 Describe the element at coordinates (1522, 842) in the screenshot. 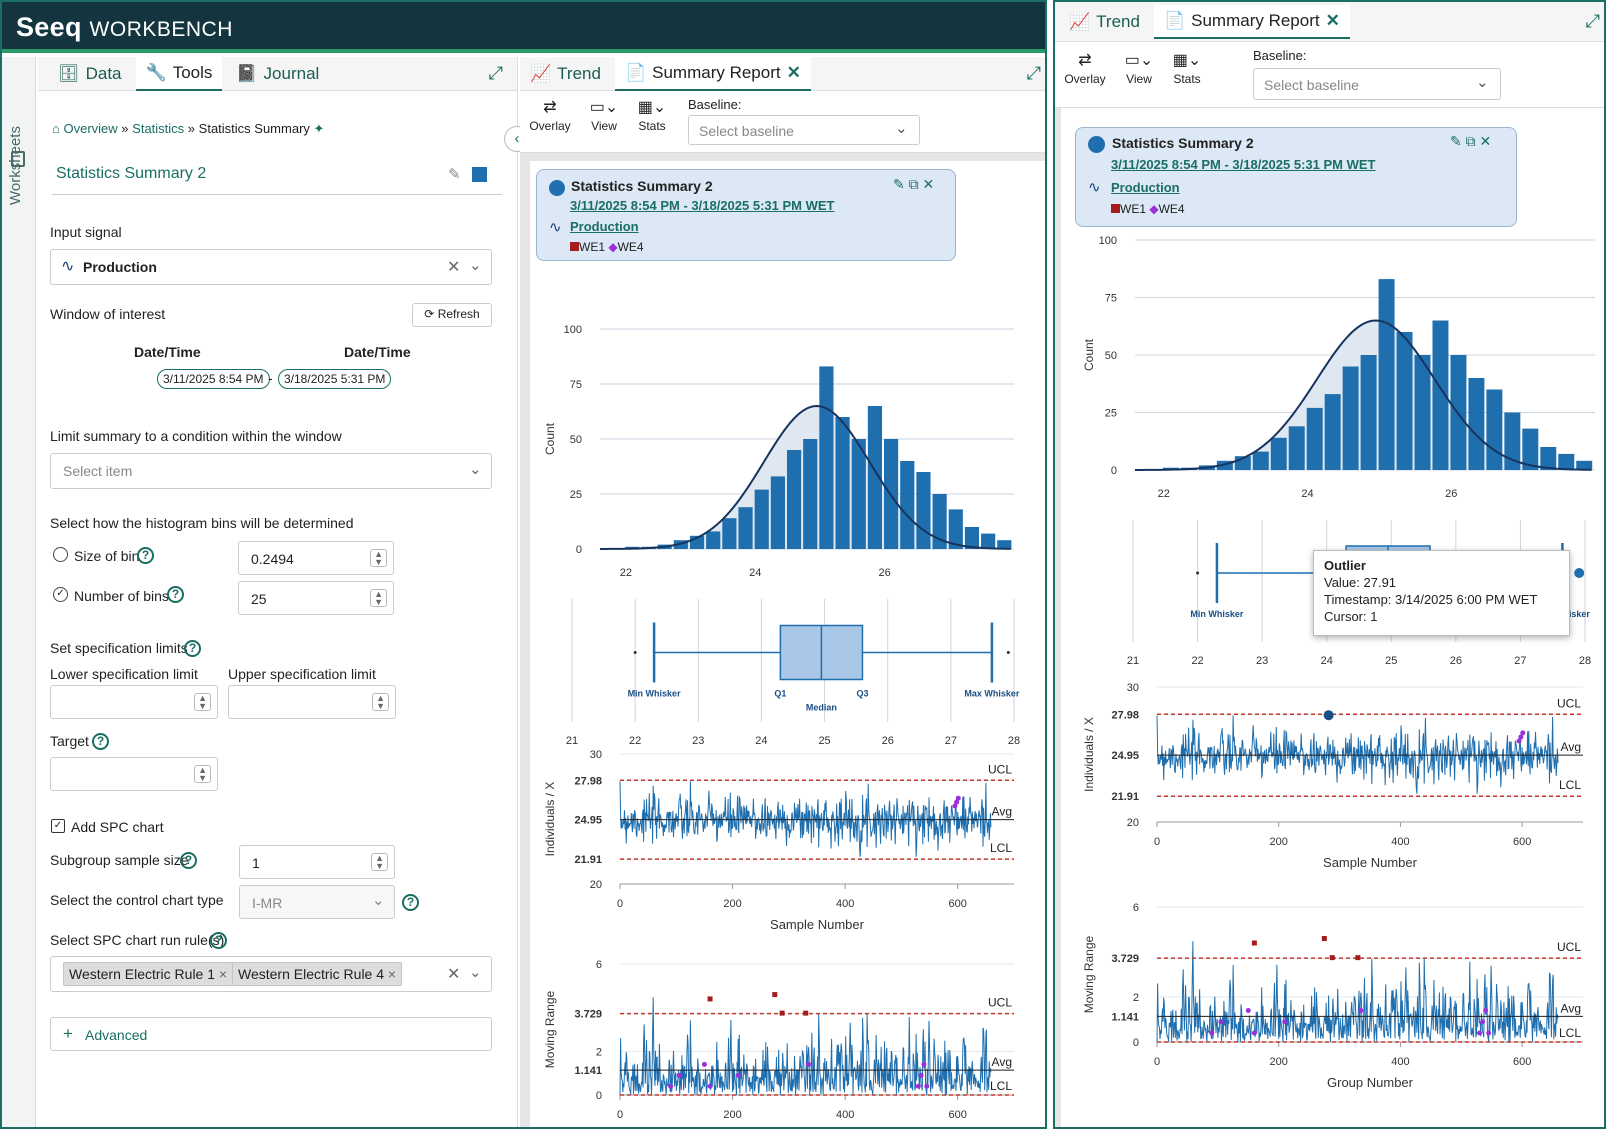

I see `spc-xtick: 600` at that location.